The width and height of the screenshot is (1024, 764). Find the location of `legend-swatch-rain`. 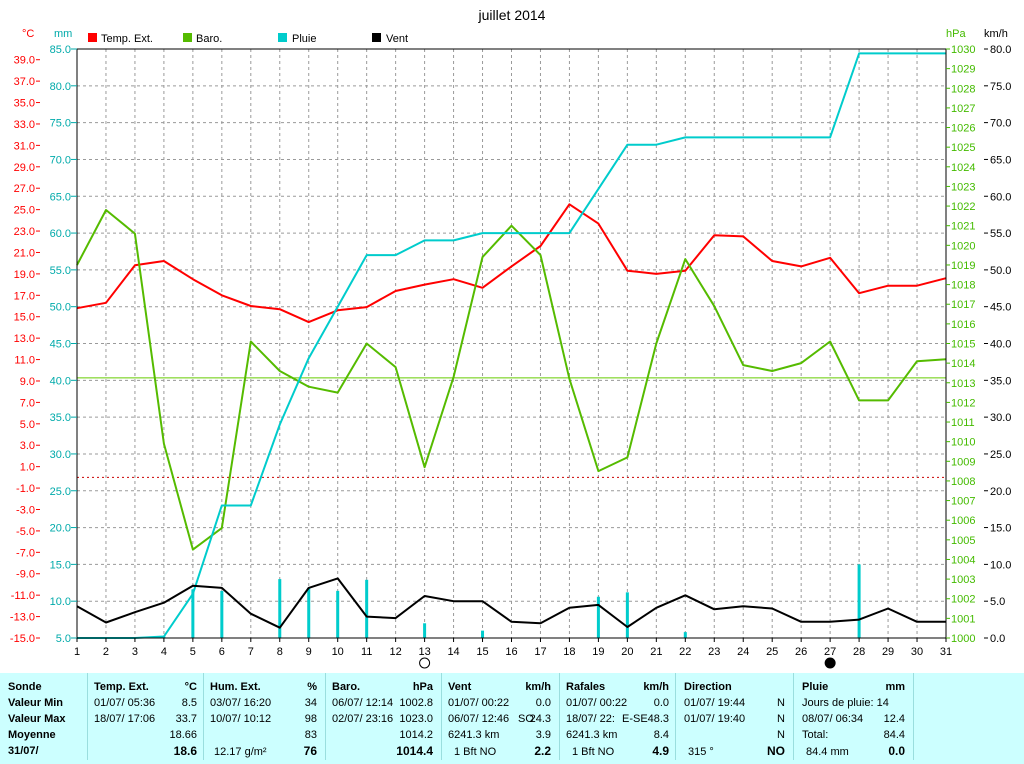

legend-swatch-rain is located at coordinates (282, 37).